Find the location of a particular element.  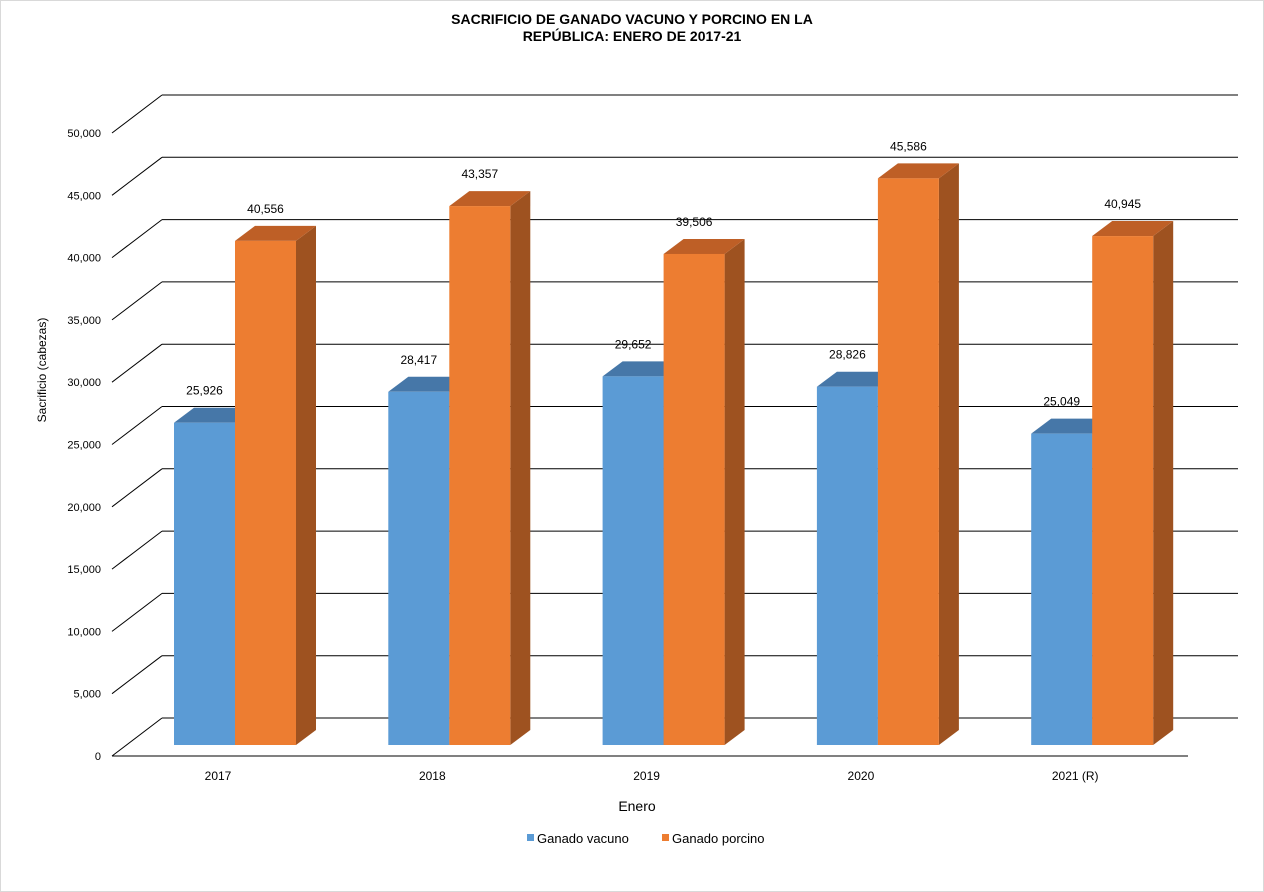

data-label: 25,049 is located at coordinates (1061, 402).